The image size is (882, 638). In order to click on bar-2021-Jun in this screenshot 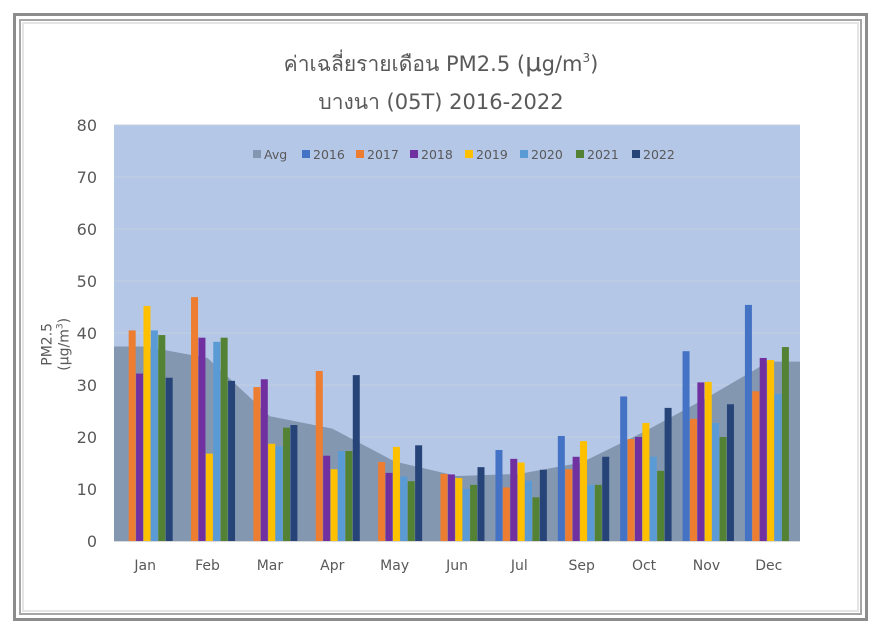, I will do `click(474, 512)`.